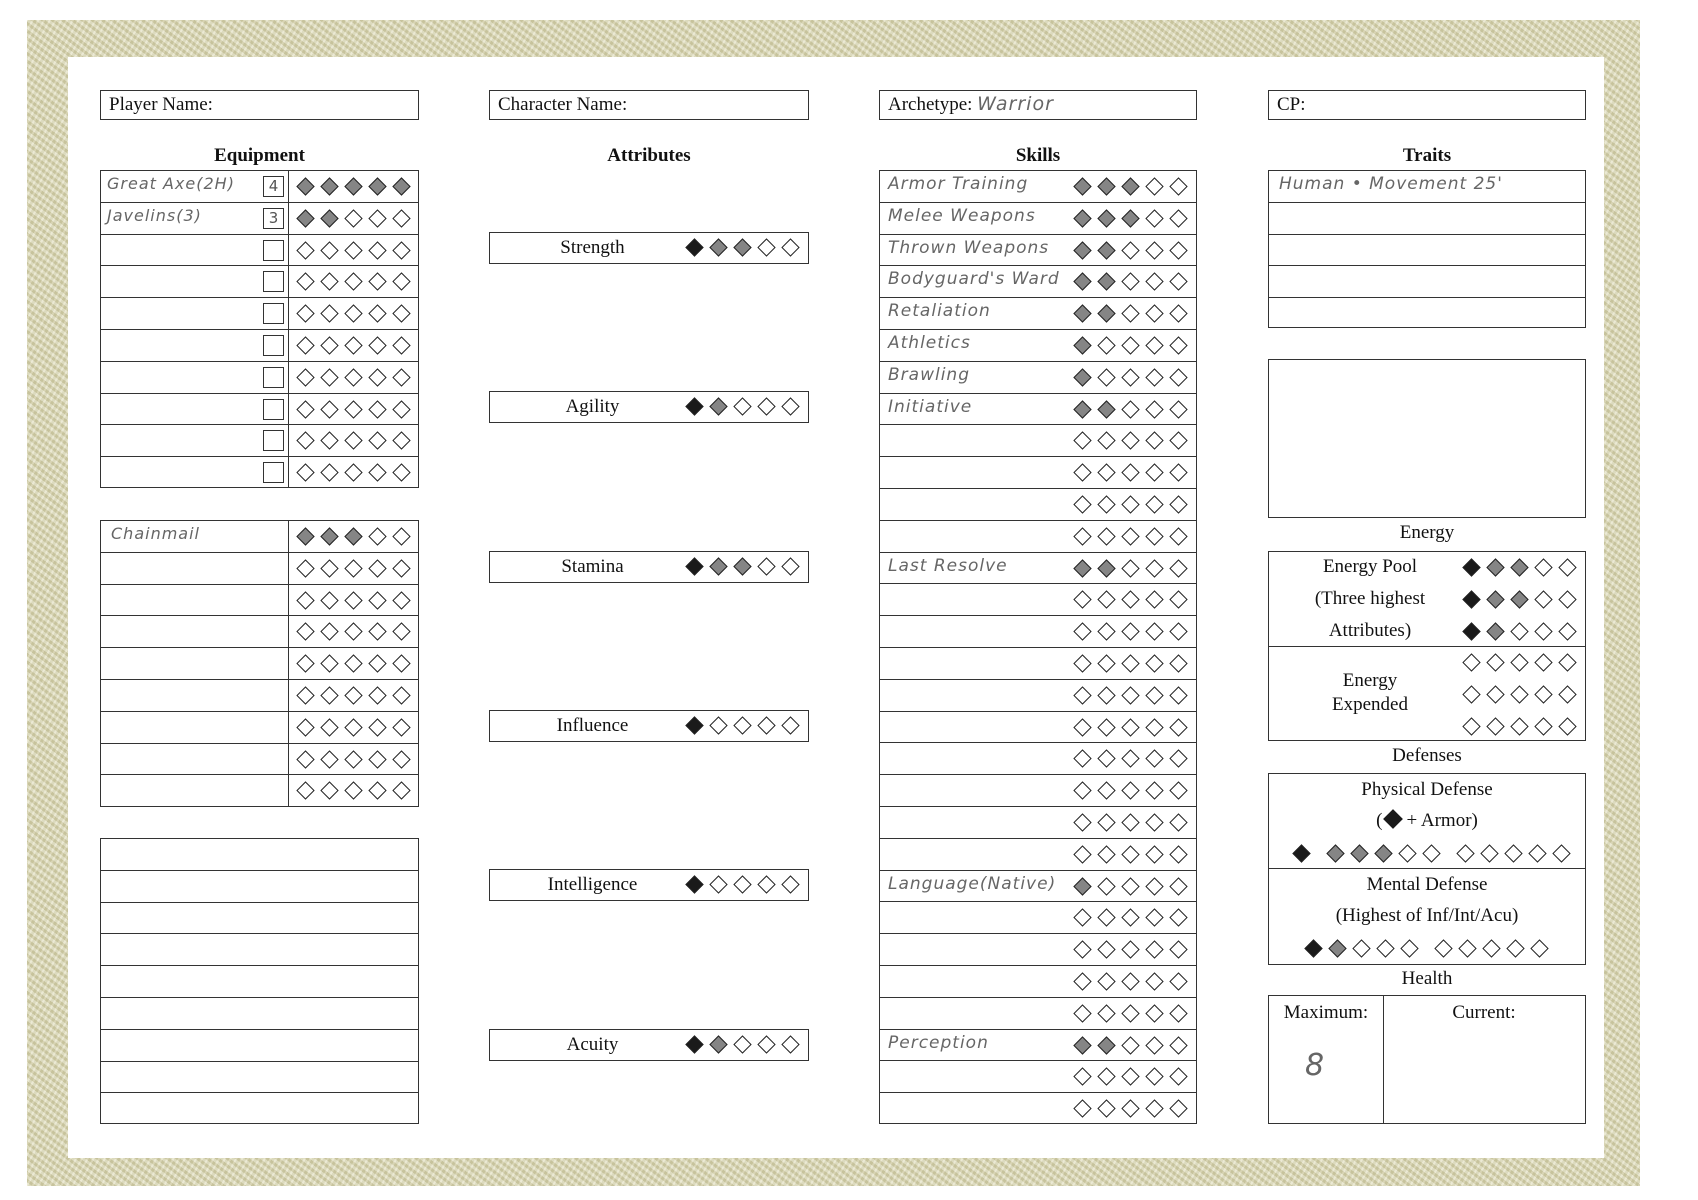 Image resolution: width=1698 pixels, height=1200 pixels. I want to click on skill-name: Last Resolve, so click(948, 565).